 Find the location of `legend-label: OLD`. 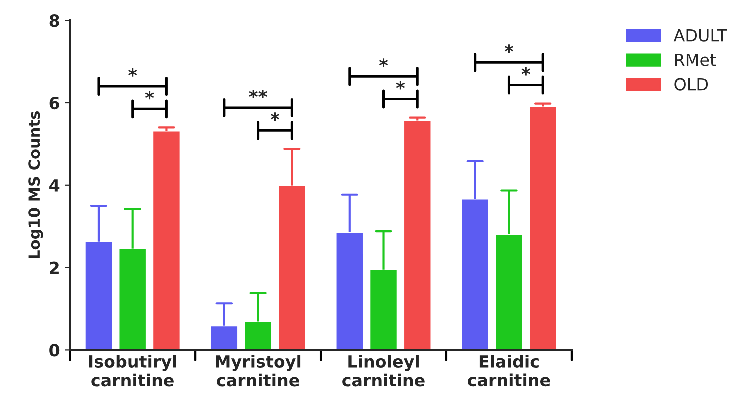

legend-label: OLD is located at coordinates (691, 84).